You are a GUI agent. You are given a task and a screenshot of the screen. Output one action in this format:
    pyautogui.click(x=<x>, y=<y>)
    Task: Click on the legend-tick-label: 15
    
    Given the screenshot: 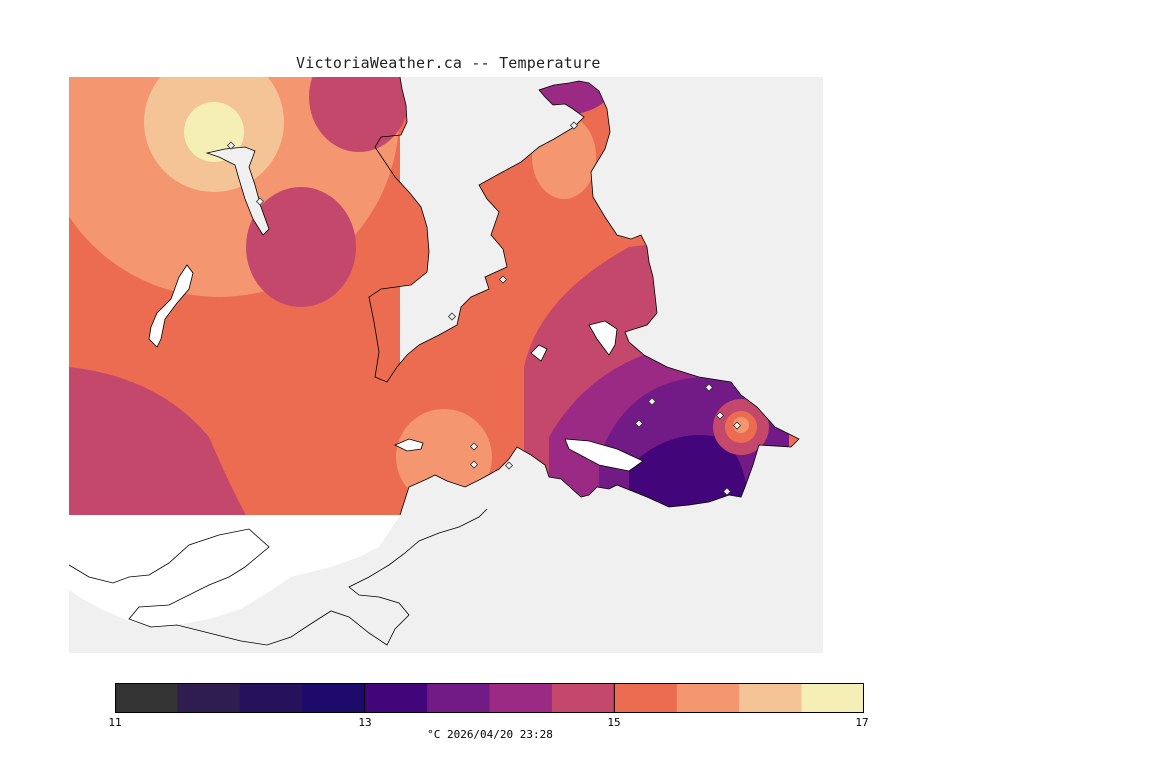 What is the action you would take?
    pyautogui.click(x=614, y=722)
    